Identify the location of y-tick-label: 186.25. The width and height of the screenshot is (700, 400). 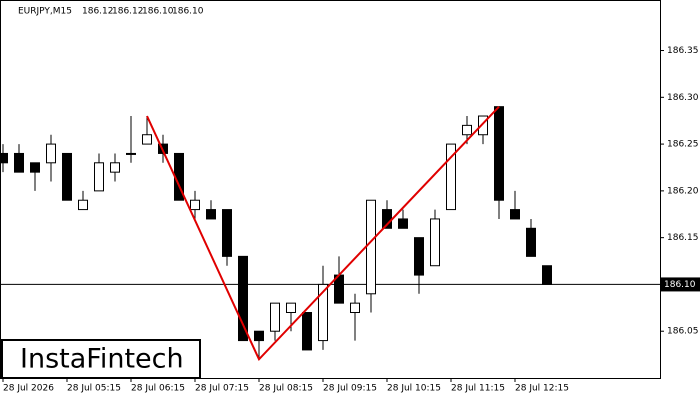
(683, 145).